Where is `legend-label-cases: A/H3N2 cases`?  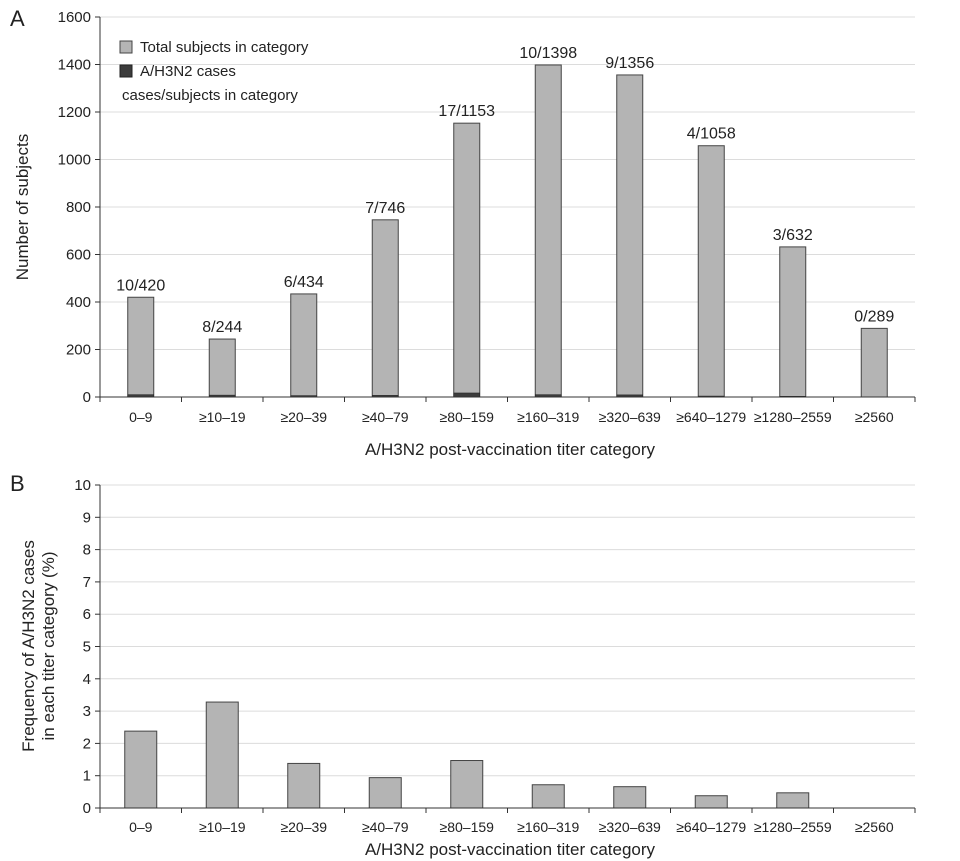 legend-label-cases: A/H3N2 cases is located at coordinates (188, 71).